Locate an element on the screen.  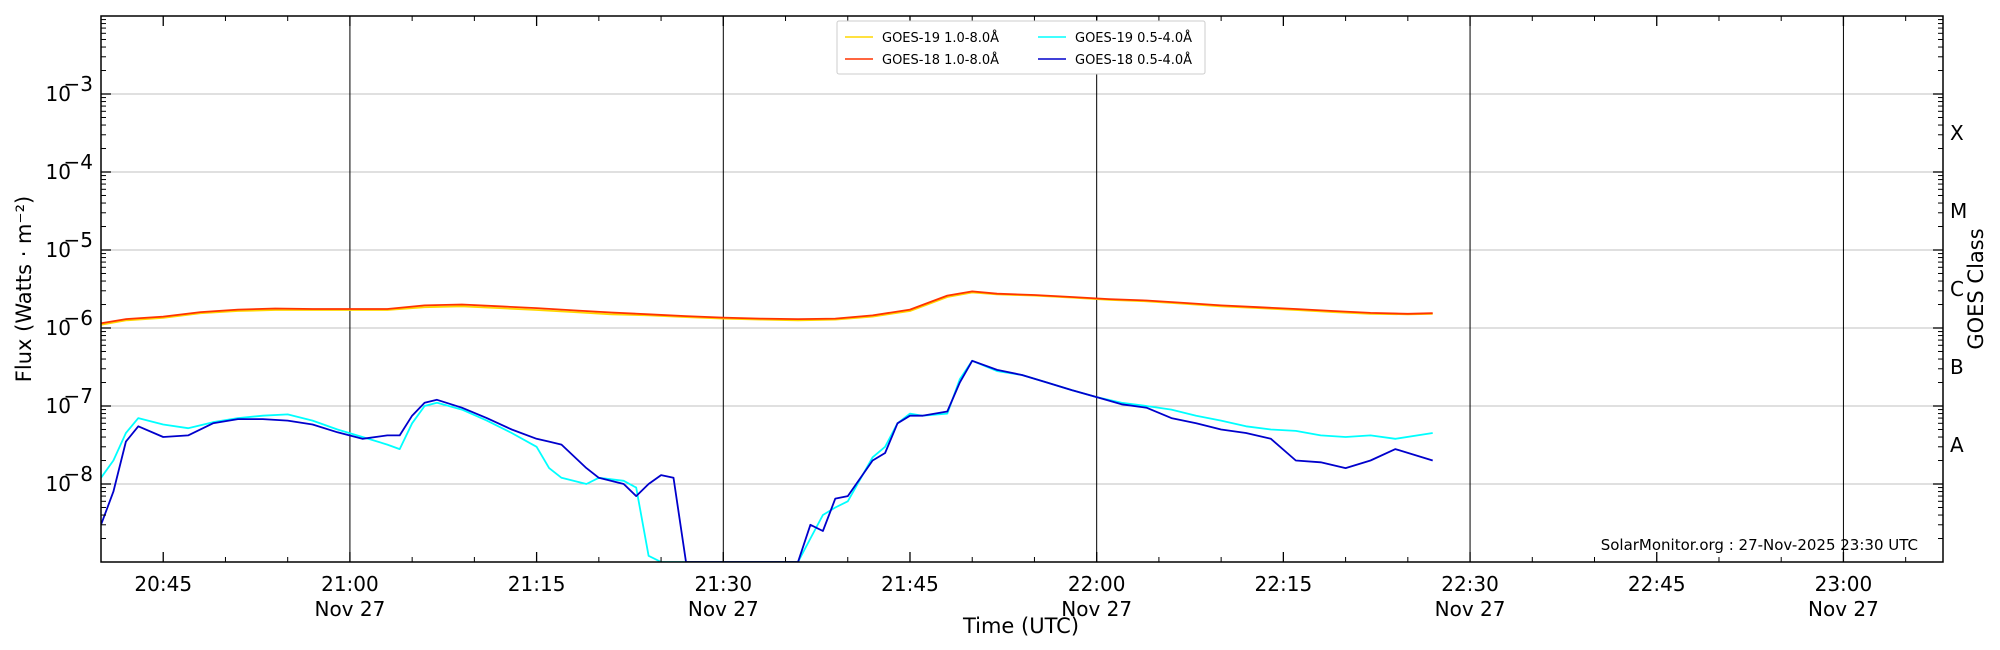
x-tick-label: 22:15 is located at coordinates (1284, 584).